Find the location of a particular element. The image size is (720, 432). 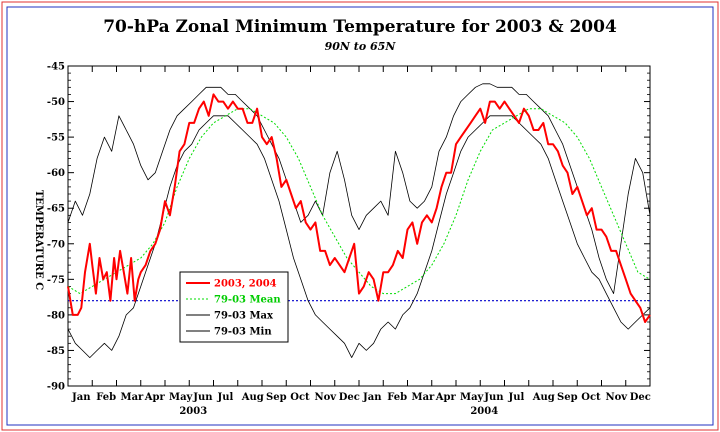

y-tick-label: -70 is located at coordinates (56, 244).